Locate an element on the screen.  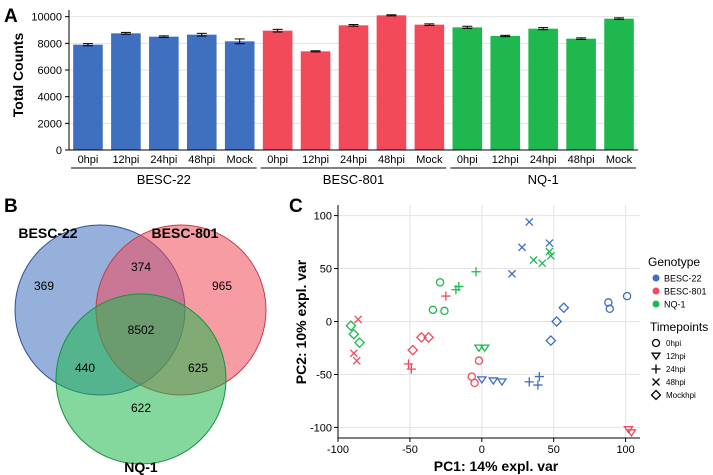
legend-symbol-12hpi is located at coordinates (656, 356).